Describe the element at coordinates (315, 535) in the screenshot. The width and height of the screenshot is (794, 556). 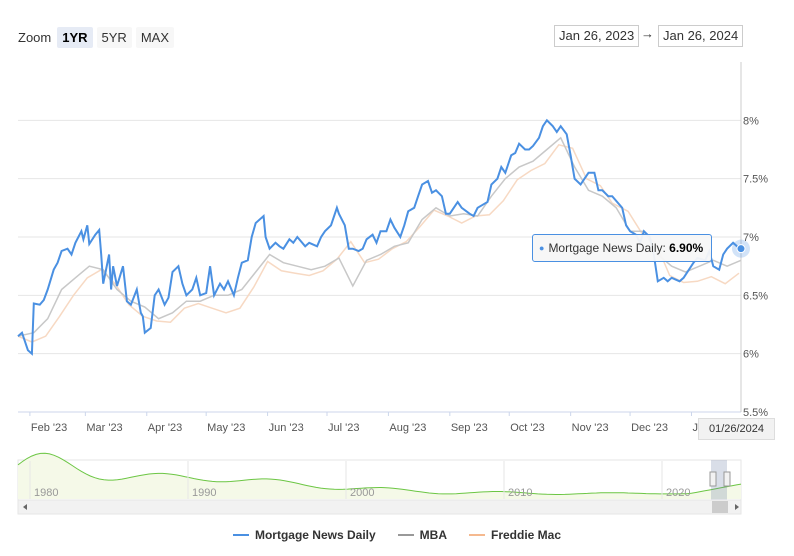
I see `legend-label: Mortgage News Daily` at that location.